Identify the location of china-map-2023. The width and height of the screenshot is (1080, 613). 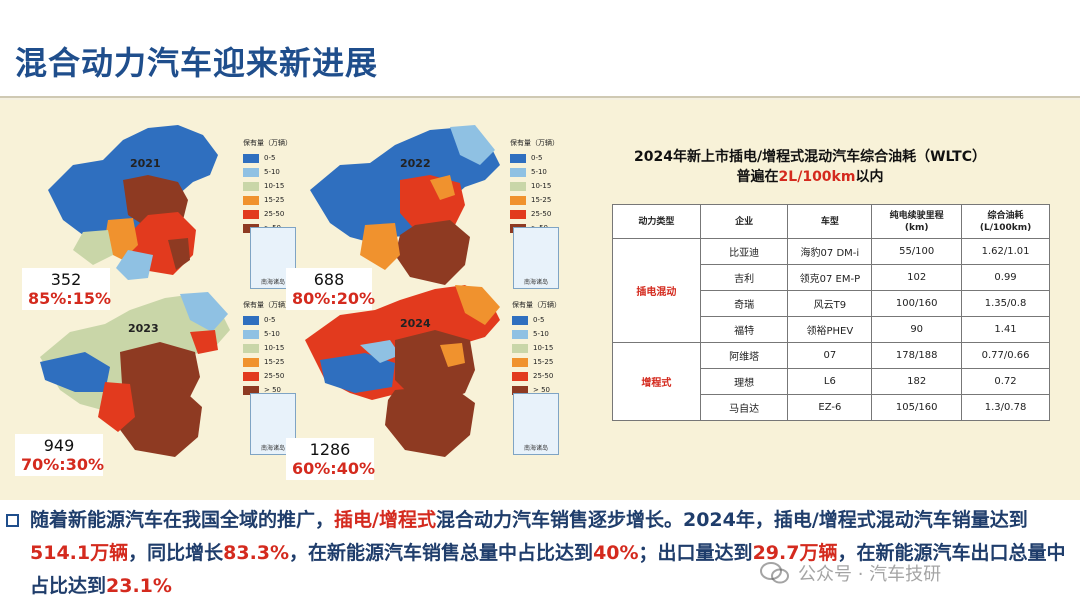
(135, 374).